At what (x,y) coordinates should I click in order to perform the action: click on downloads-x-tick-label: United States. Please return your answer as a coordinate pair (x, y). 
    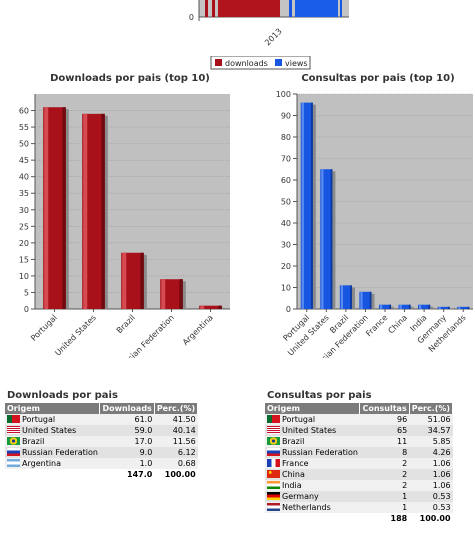
    Looking at the image, I should click on (75, 335).